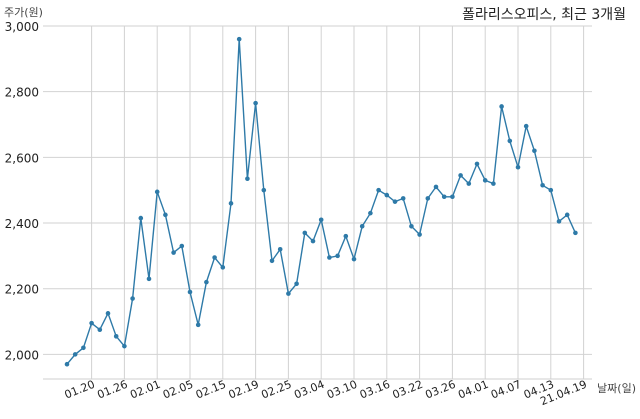  I want to click on x-tick-label: 02.01, so click(145, 390).